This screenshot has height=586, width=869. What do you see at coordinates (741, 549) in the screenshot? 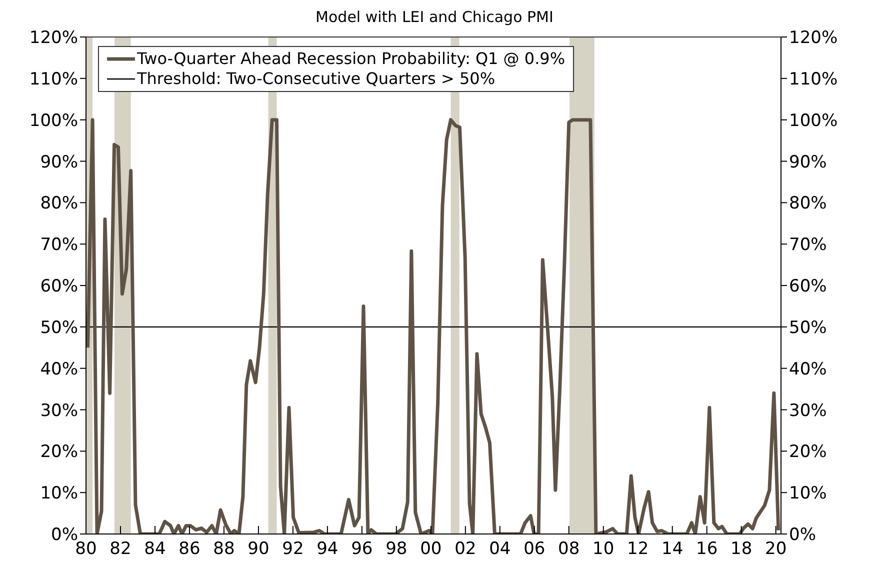
I see `x-tick-label: 18` at bounding box center [741, 549].